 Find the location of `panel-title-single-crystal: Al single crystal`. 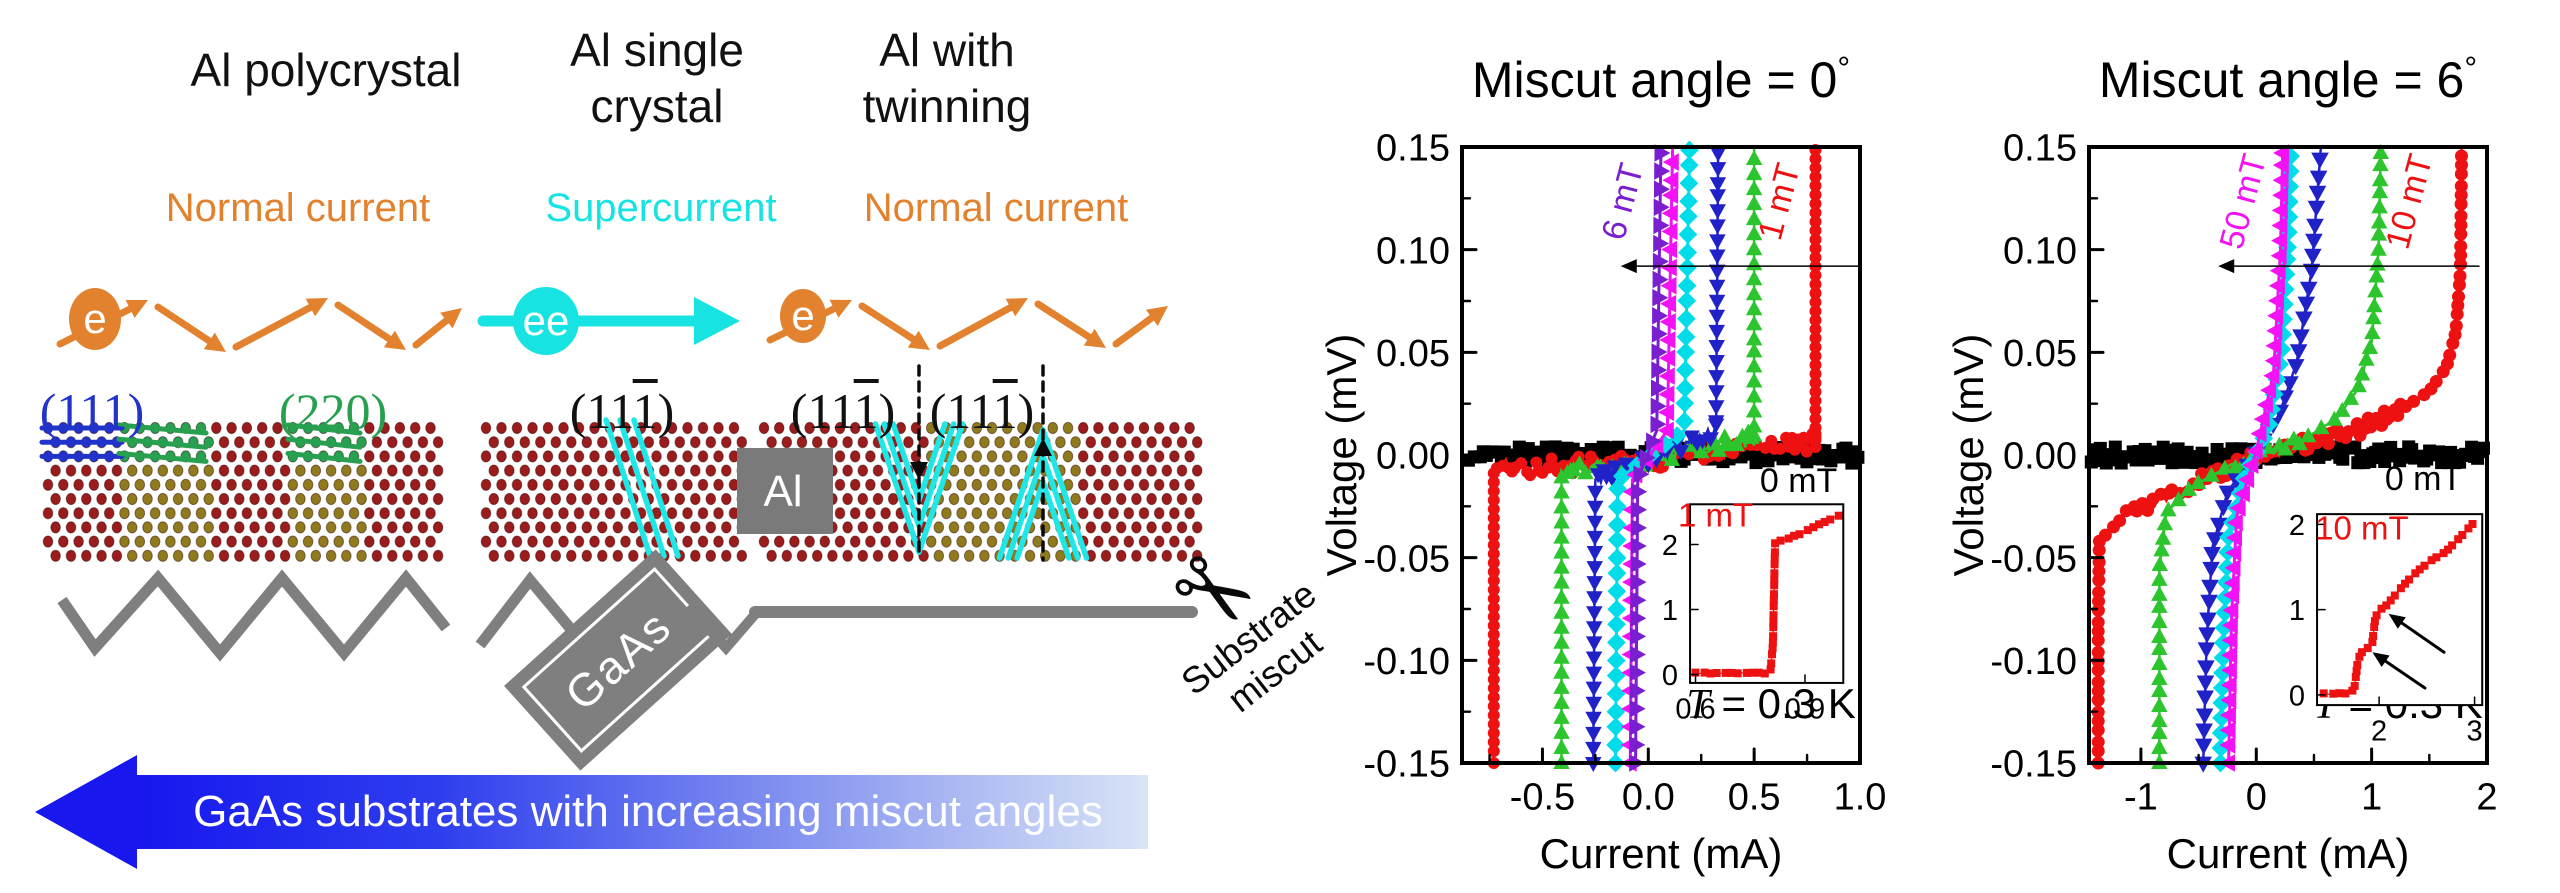

panel-title-single-crystal: Al single crystal is located at coordinates (657, 78).